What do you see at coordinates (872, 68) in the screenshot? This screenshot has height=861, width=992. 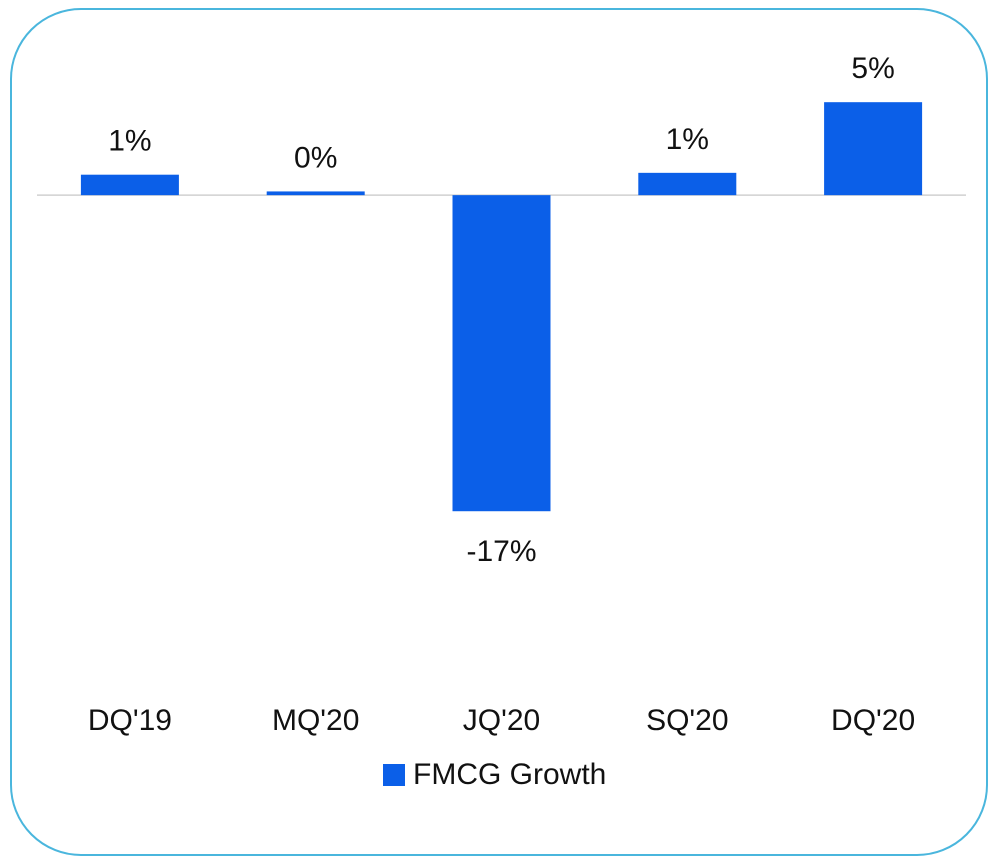 I see `data-label: 5%` at bounding box center [872, 68].